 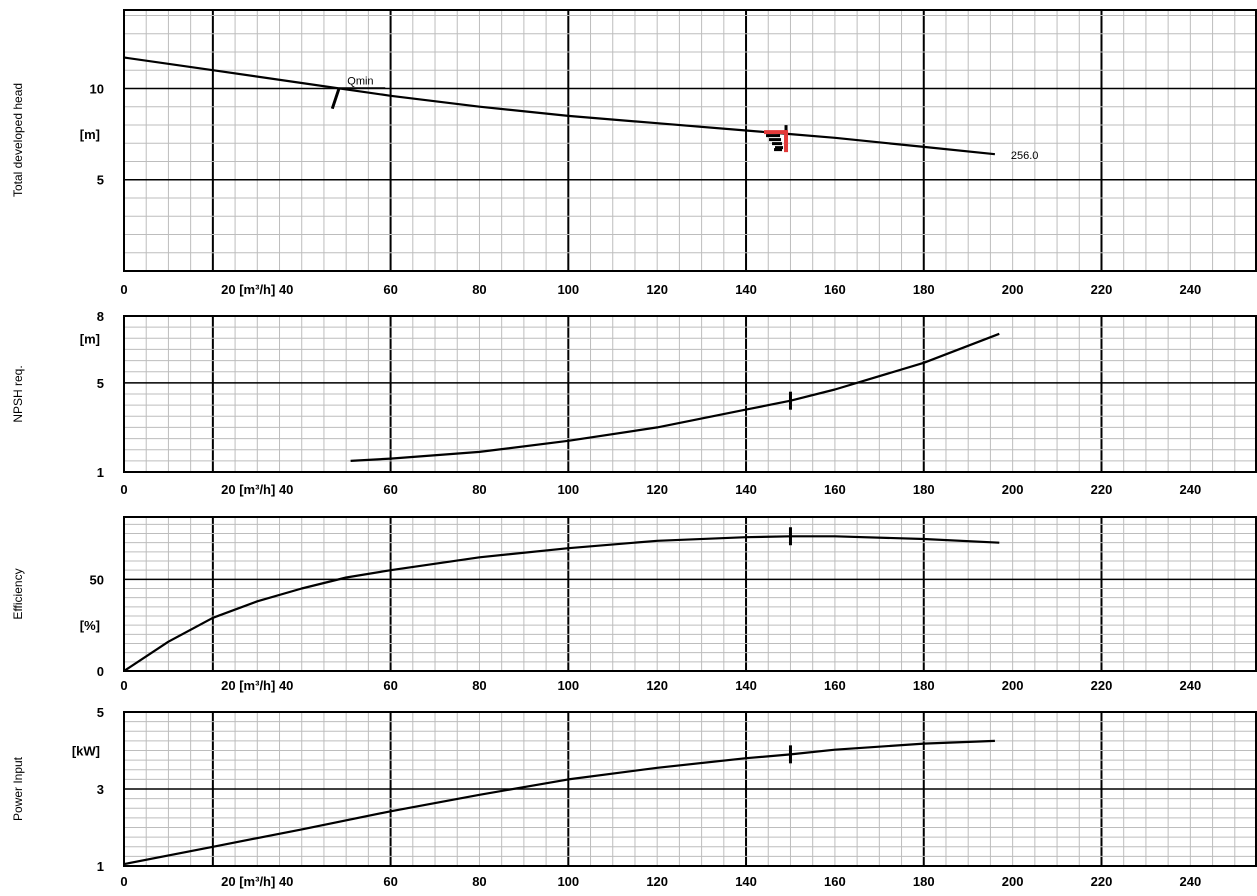 What do you see at coordinates (360, 82) in the screenshot?
I see `qmin-label: Qmin` at bounding box center [360, 82].